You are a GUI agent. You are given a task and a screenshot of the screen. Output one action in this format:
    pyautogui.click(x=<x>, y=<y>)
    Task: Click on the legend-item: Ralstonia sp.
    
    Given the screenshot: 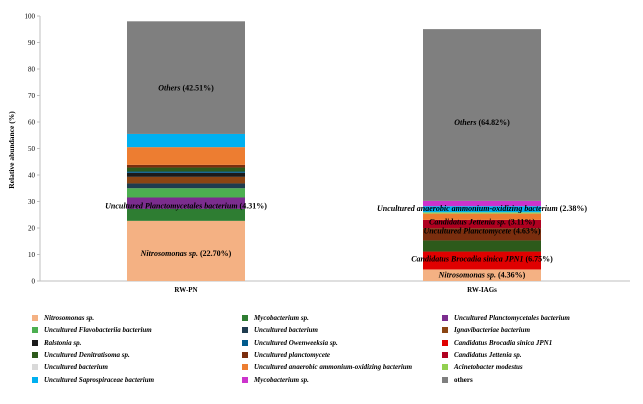 What is the action you would take?
    pyautogui.click(x=56, y=343)
    